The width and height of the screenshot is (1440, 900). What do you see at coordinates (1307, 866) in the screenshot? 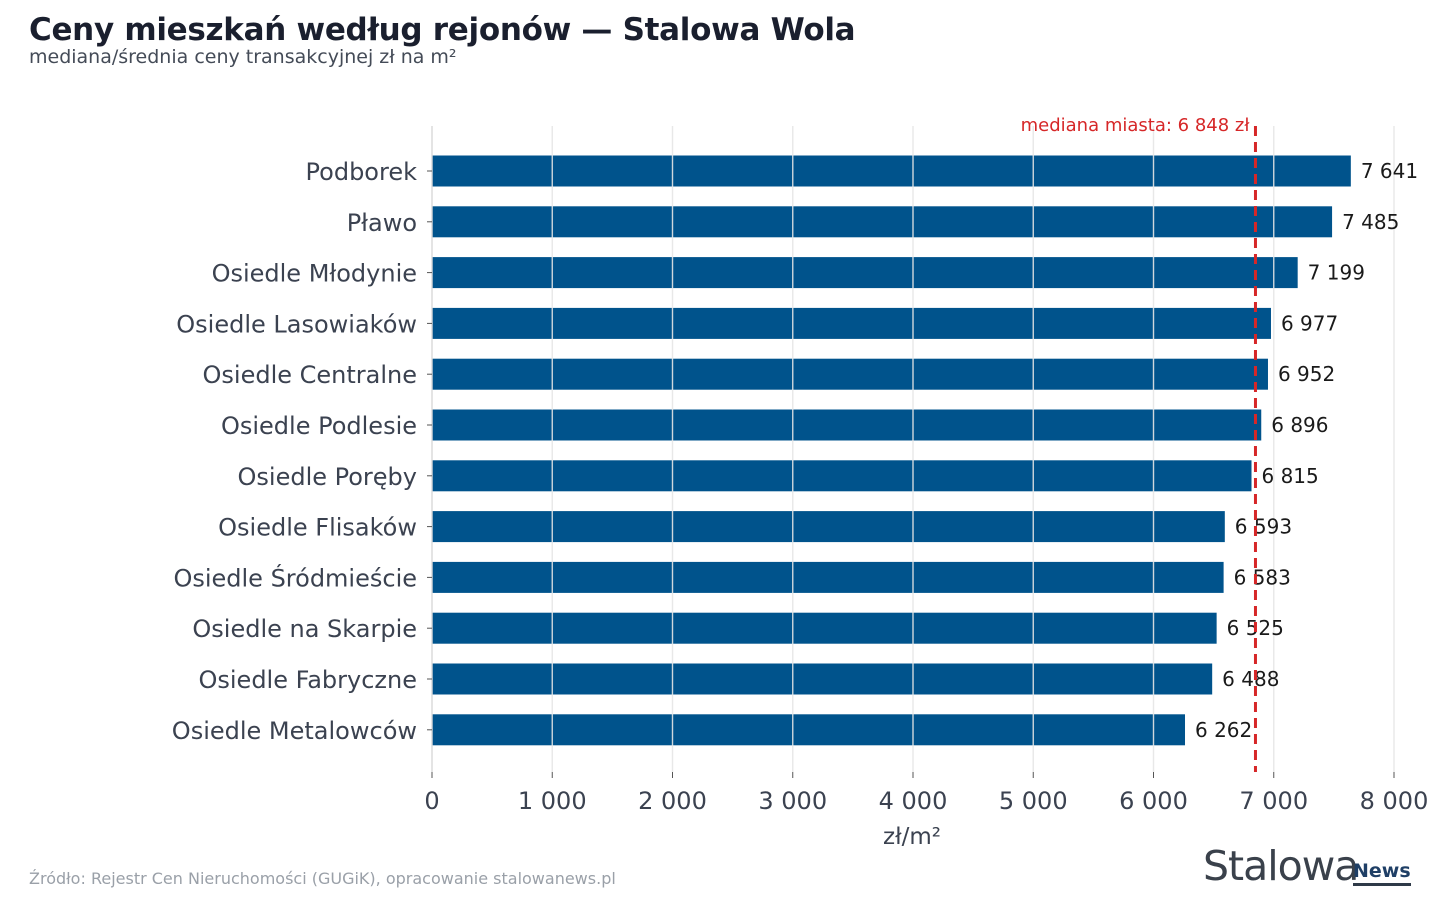
I see `stalowanews-logo: Stalowa News` at bounding box center [1307, 866].